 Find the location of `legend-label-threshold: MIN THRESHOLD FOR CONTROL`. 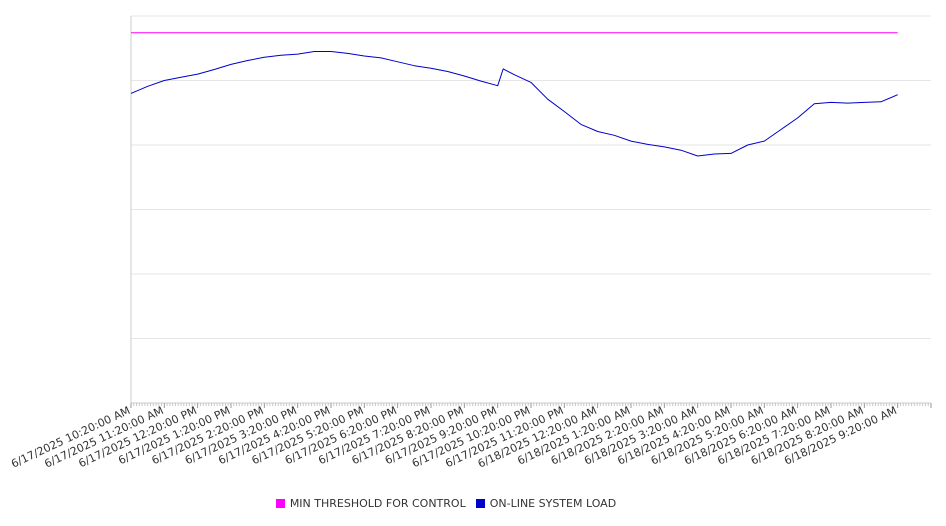

legend-label-threshold: MIN THRESHOLD FOR CONTROL is located at coordinates (377, 503).